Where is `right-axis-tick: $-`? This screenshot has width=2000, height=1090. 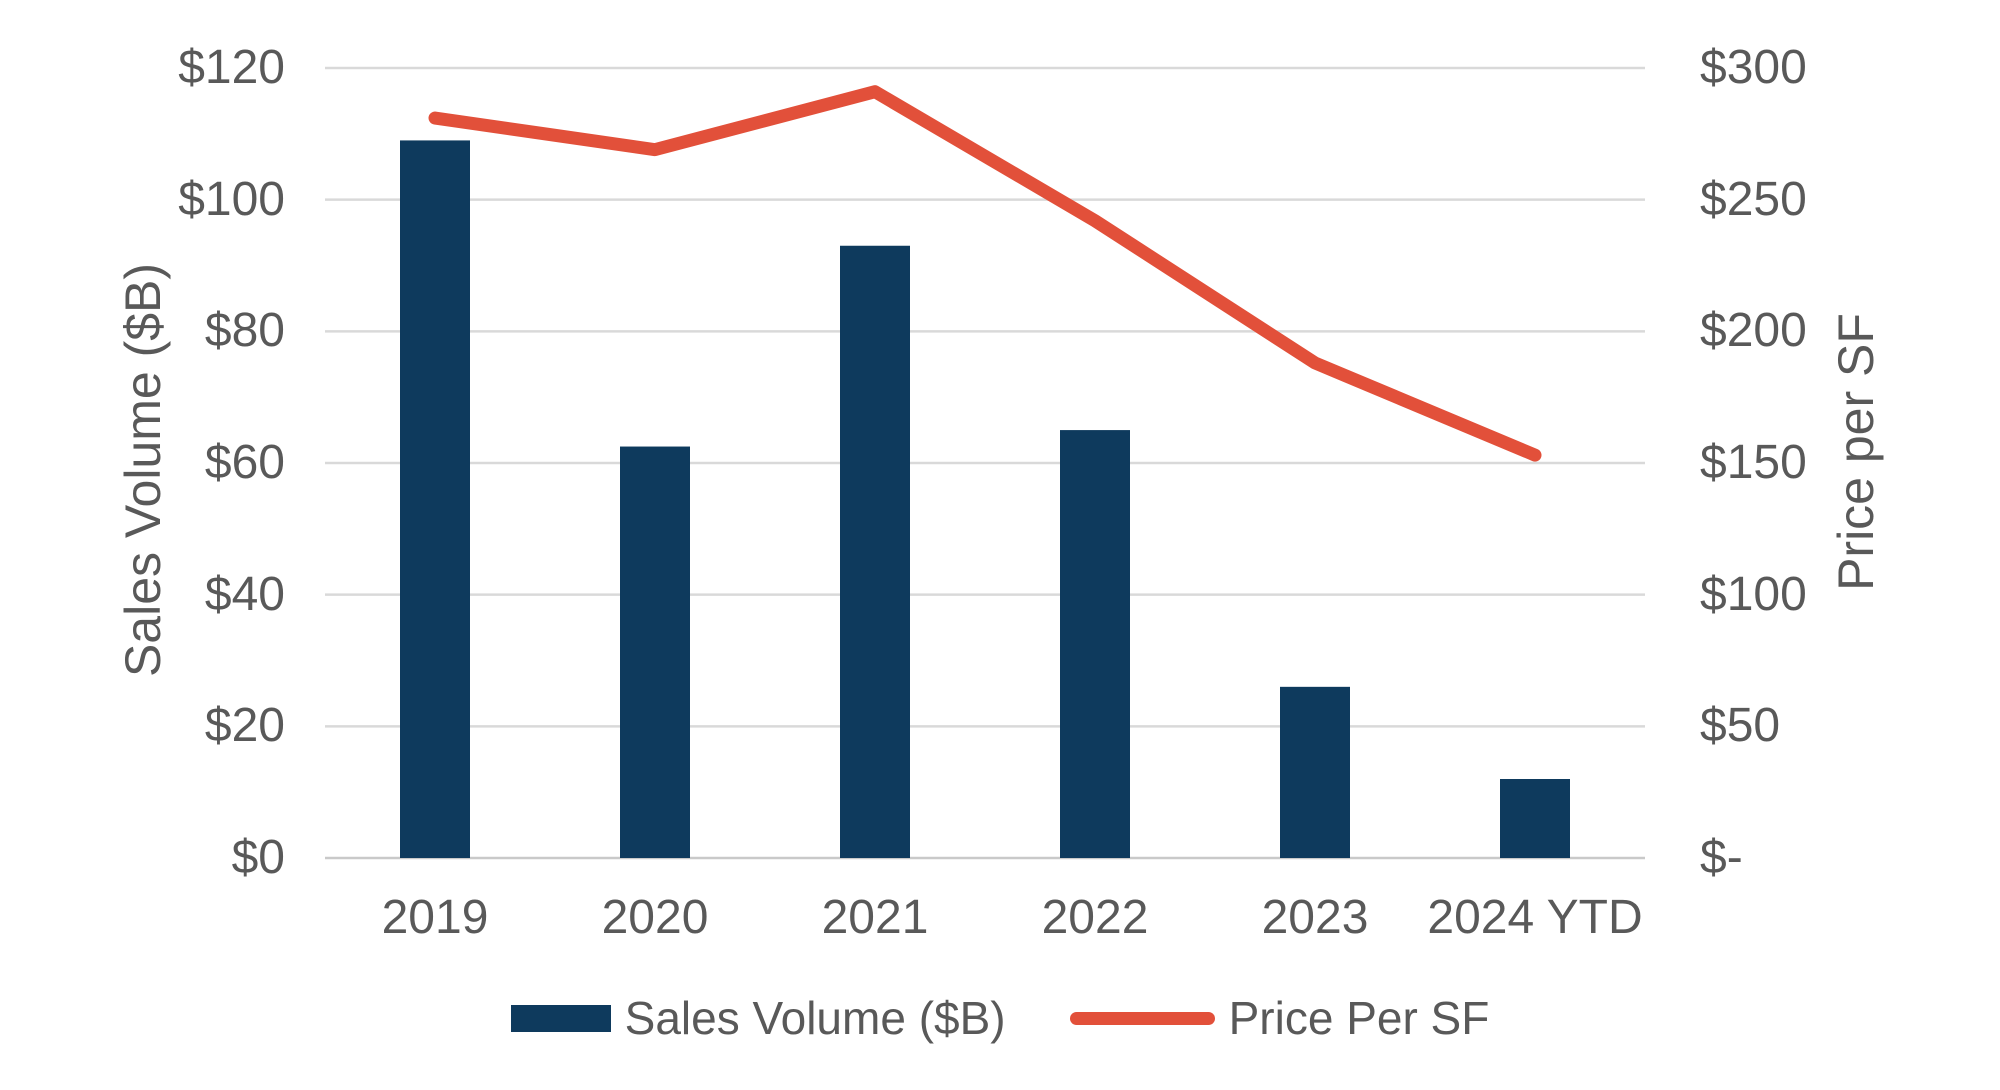 right-axis-tick: $- is located at coordinates (1721, 857).